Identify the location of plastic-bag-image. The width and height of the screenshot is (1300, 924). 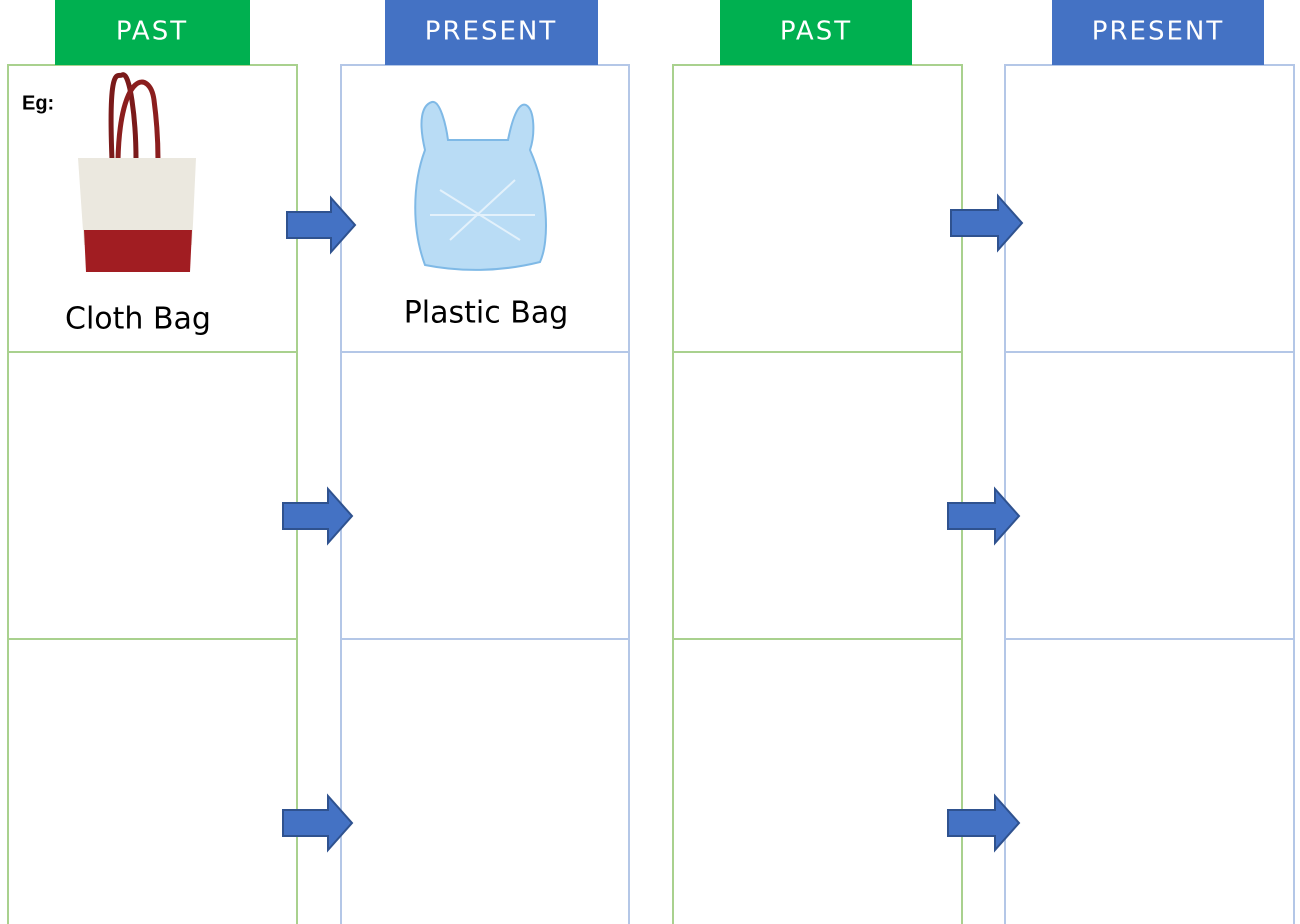
(480, 186).